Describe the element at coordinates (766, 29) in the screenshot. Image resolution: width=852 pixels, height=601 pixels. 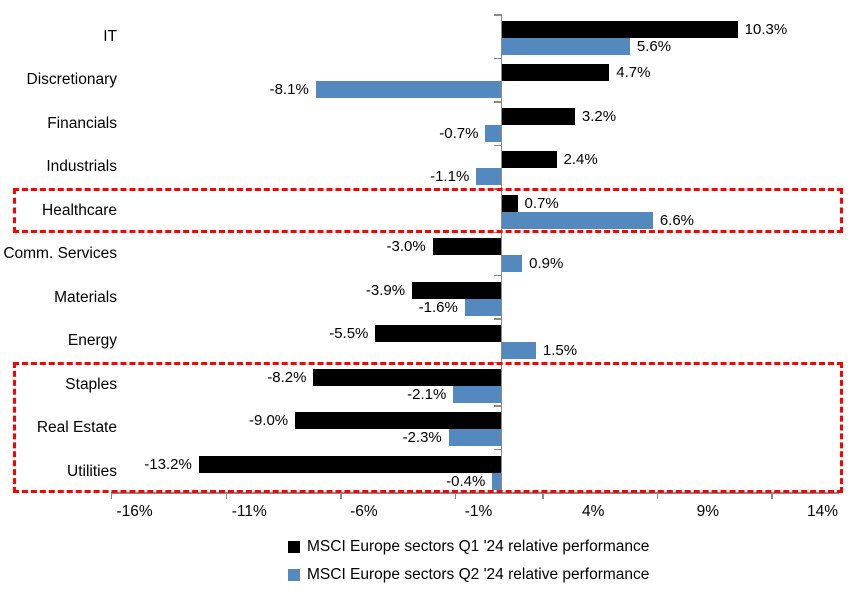
I see `q1-value-label: 10.3%` at that location.